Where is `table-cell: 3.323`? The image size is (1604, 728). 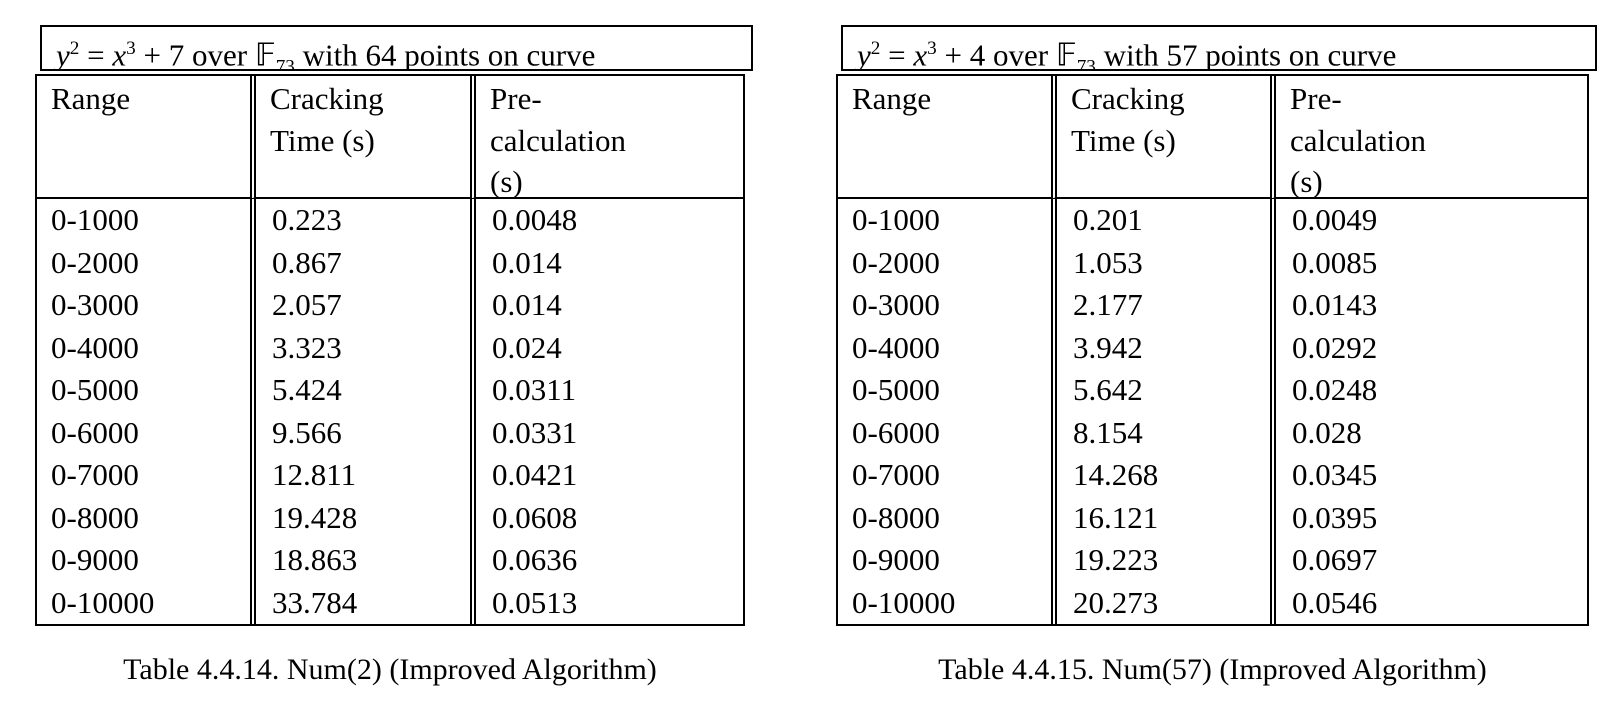
table-cell: 3.323 is located at coordinates (360, 347).